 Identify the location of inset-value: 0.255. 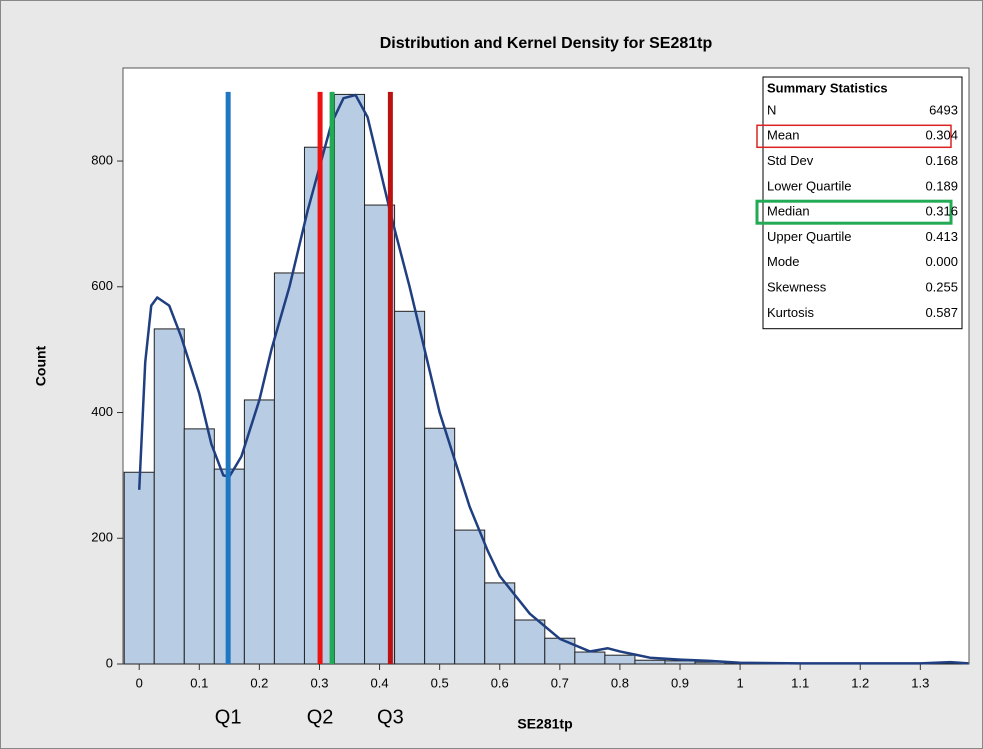
(941, 287).